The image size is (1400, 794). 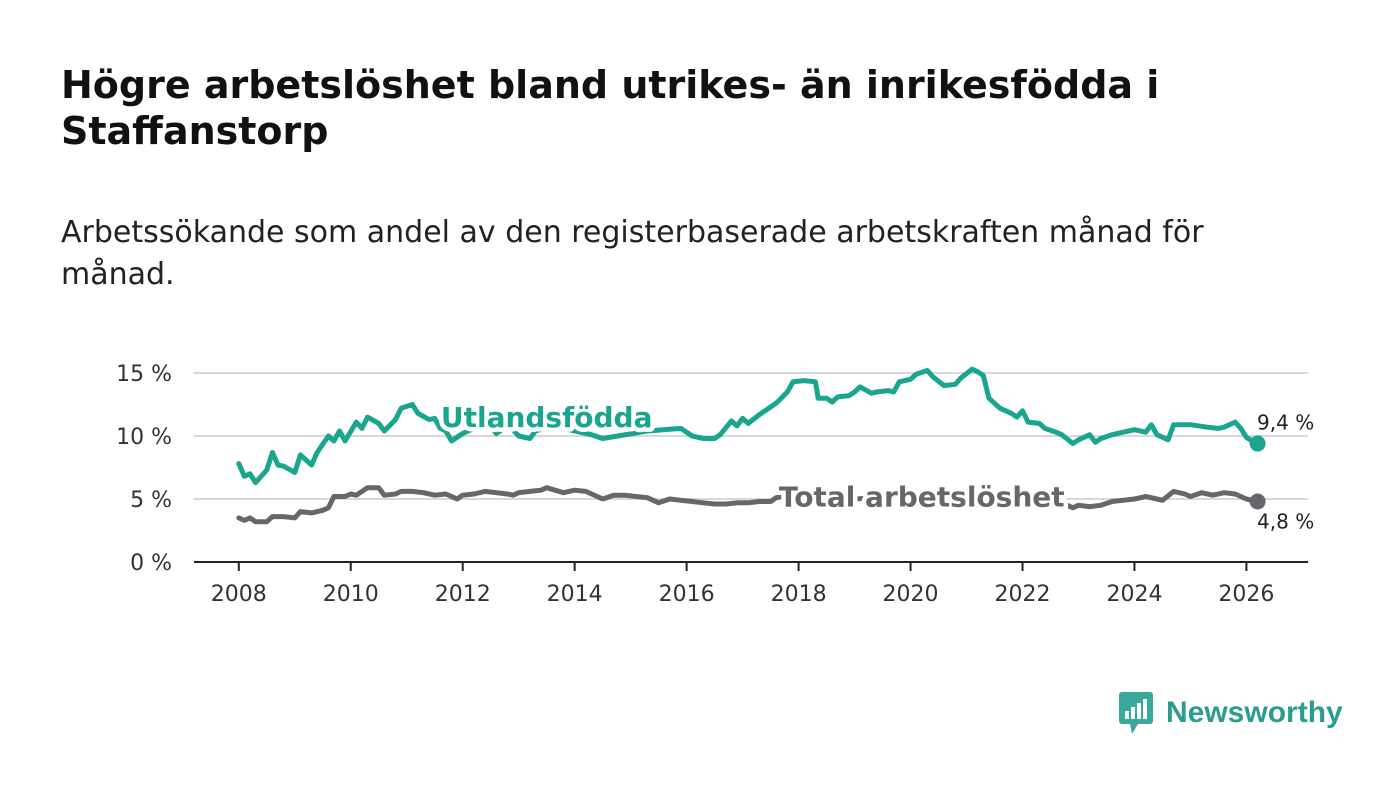 What do you see at coordinates (1023, 594) in the screenshot?
I see `x-tick-label: 2022` at bounding box center [1023, 594].